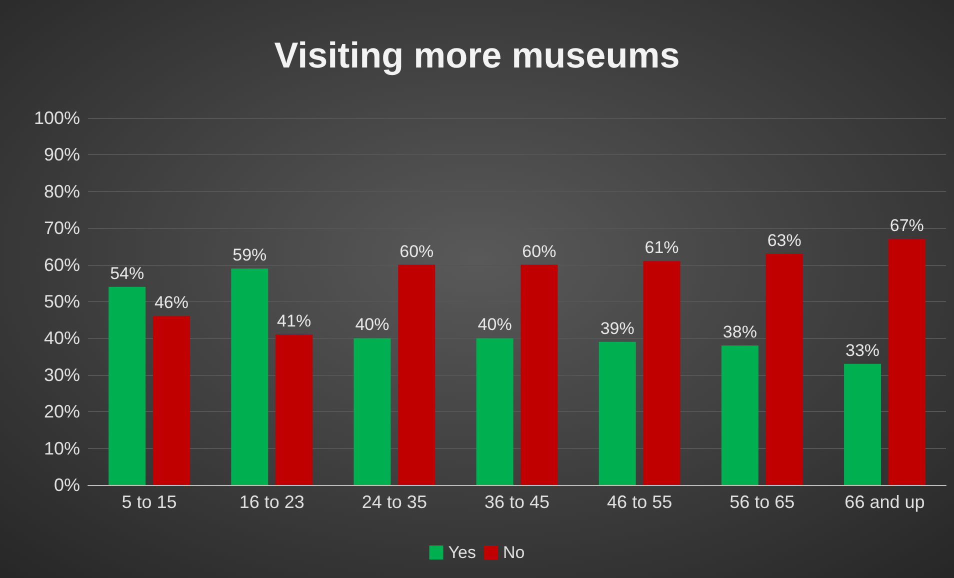 The width and height of the screenshot is (954, 578). What do you see at coordinates (62, 448) in the screenshot?
I see `y-tick-label: 10%` at bounding box center [62, 448].